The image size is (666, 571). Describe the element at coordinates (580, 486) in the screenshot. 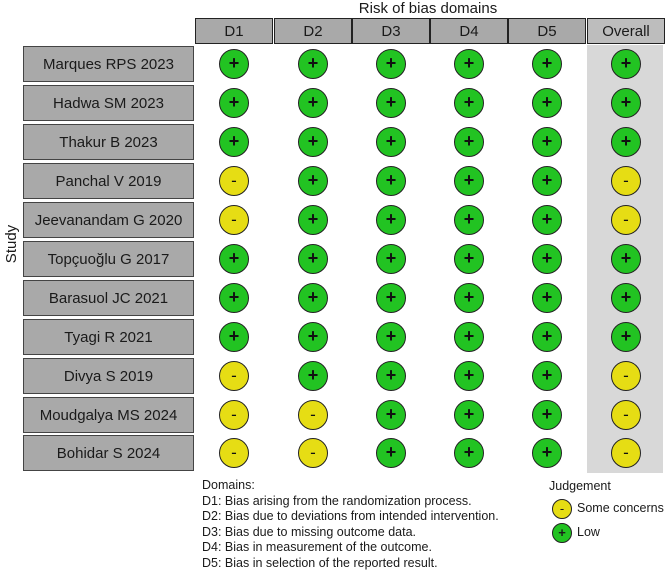

I see `judgement-legend-title: Judgement` at that location.